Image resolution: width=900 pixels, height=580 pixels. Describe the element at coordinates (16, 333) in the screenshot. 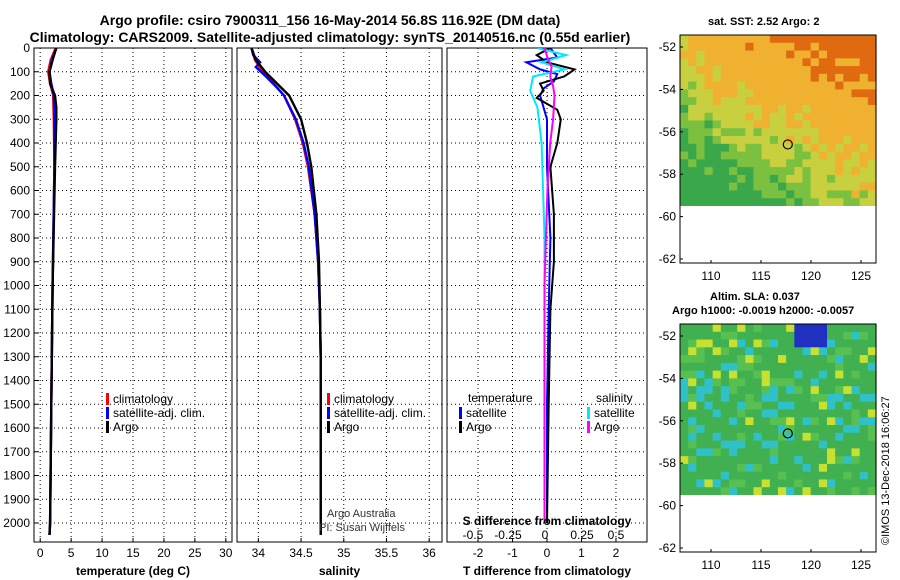

I see `depth-tick-label: 1200` at that location.